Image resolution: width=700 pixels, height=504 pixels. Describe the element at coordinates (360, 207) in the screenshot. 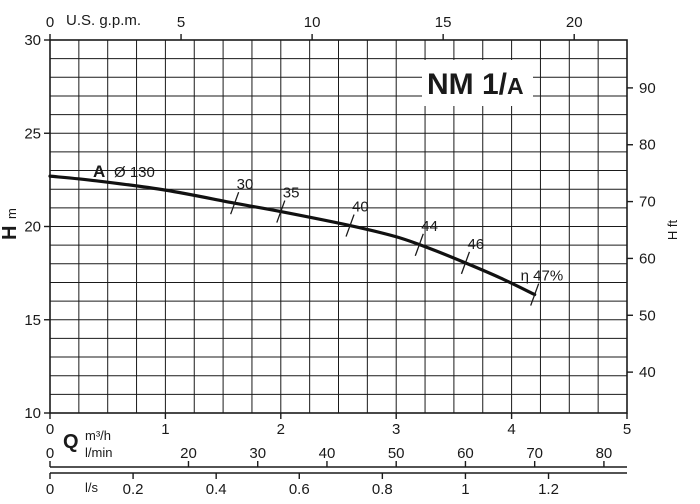

I see `efficiency-label: 40` at that location.